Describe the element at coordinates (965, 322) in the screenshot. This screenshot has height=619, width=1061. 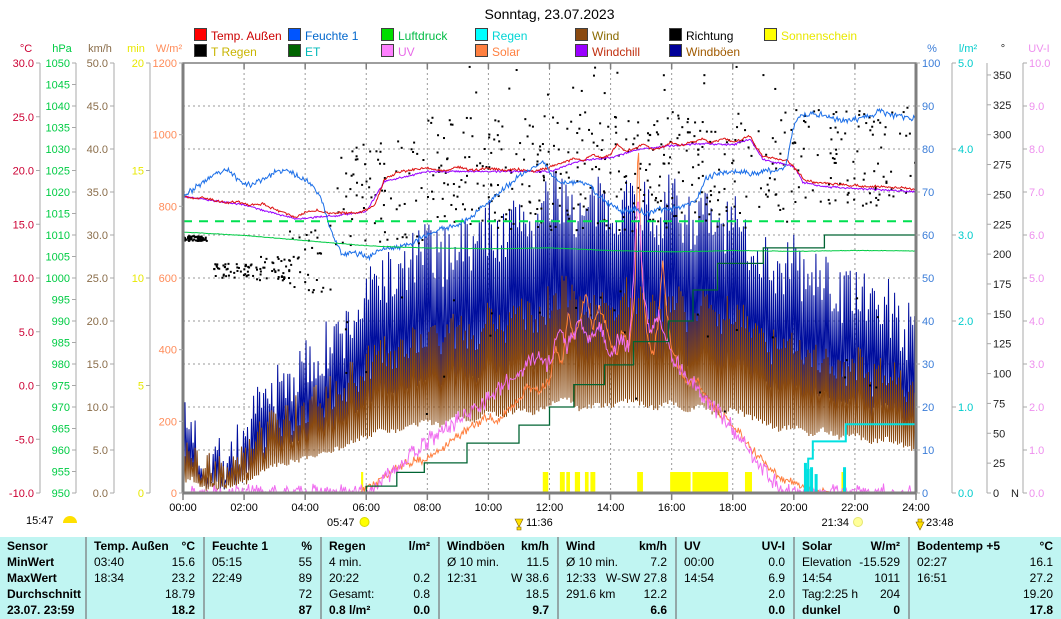
I see `svg-text: 2.0` at that location.